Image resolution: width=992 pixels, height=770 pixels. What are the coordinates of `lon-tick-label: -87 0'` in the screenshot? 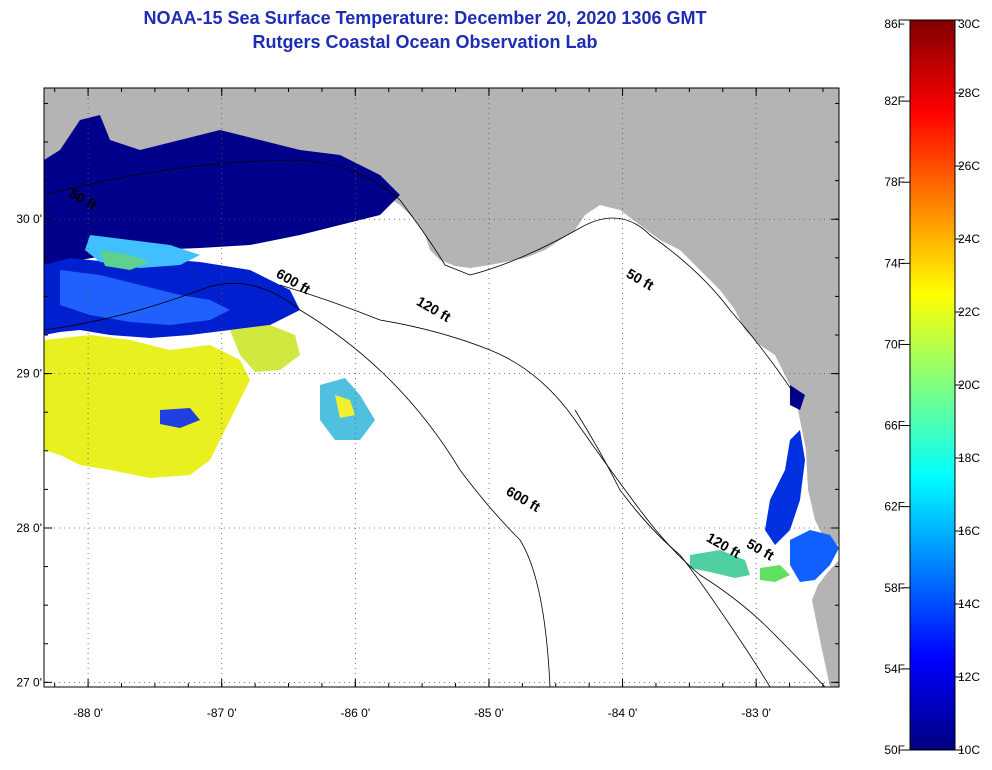 It's located at (222, 713).